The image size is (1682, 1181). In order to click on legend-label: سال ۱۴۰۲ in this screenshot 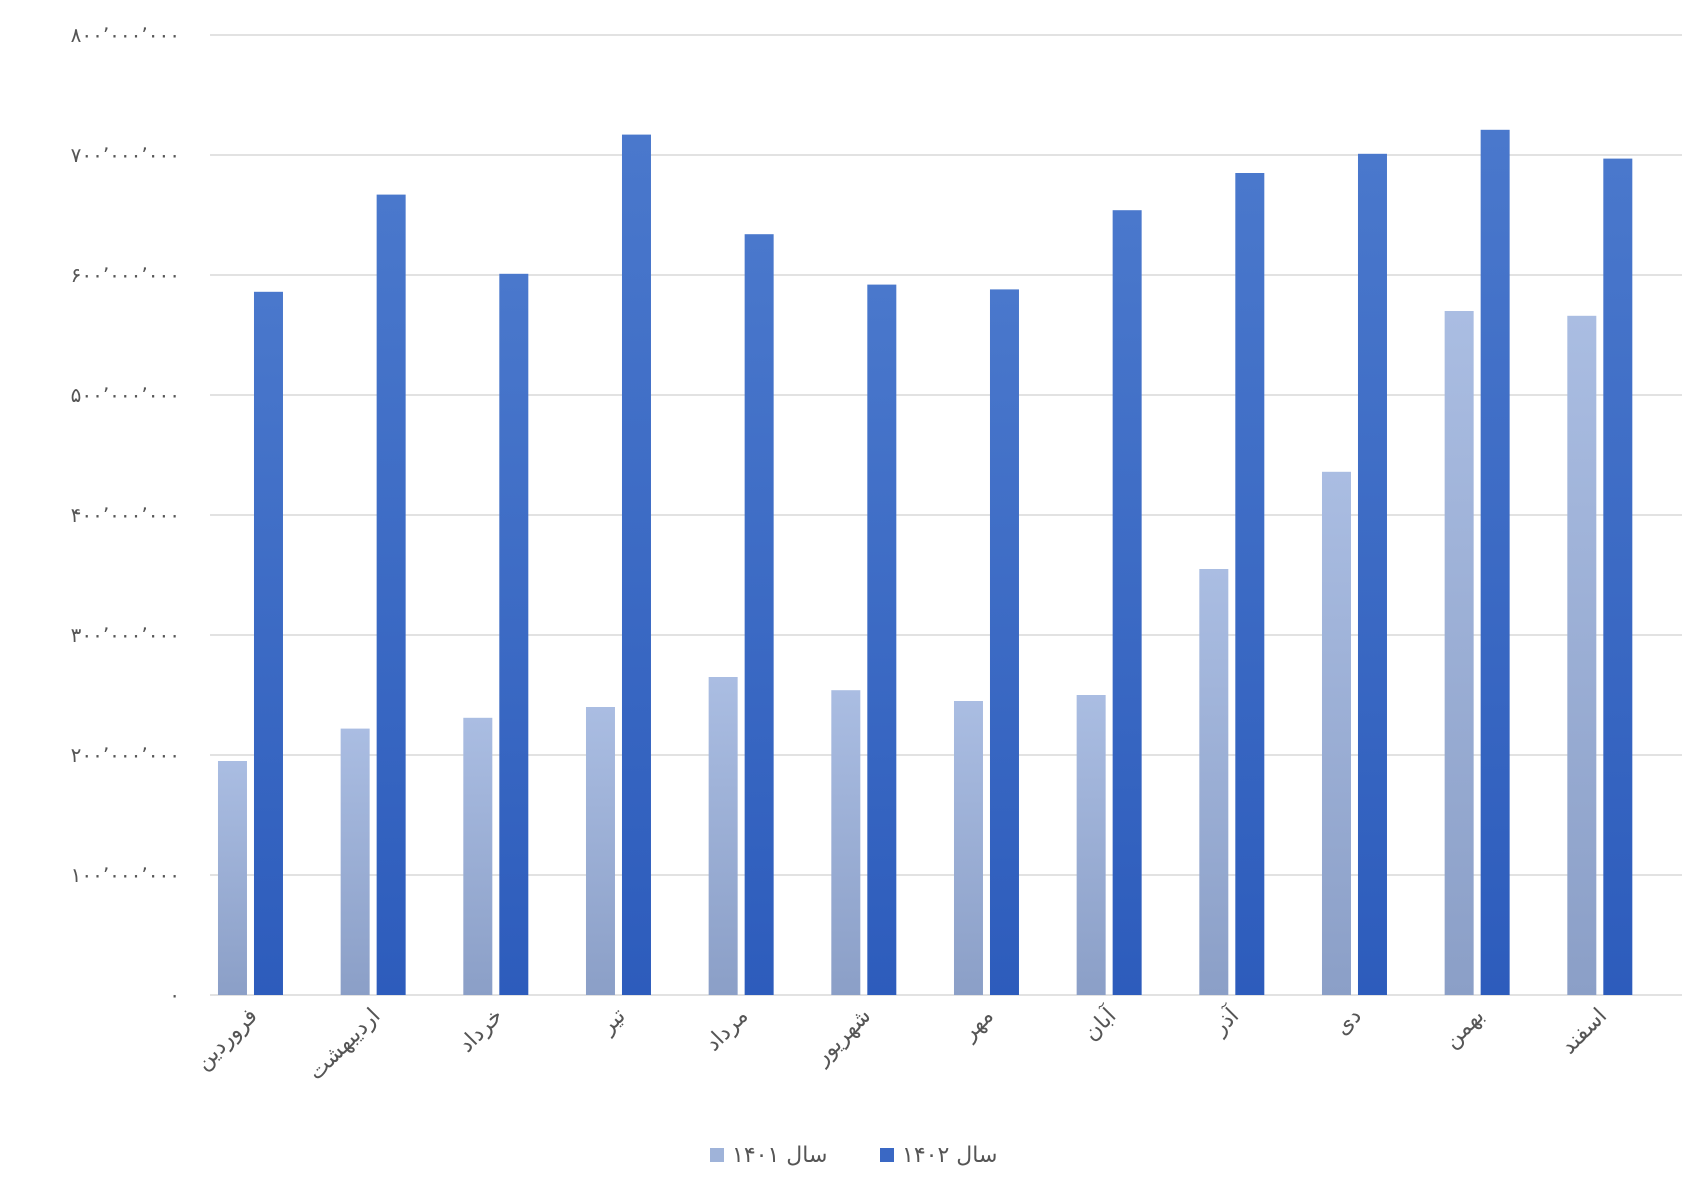, I will do `click(949, 1155)`.